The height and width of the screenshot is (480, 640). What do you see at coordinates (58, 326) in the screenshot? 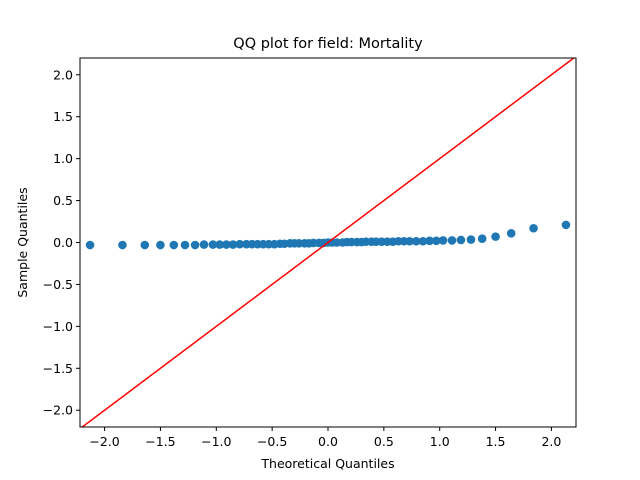
I see `y-tick-label: −1.0` at bounding box center [58, 326].